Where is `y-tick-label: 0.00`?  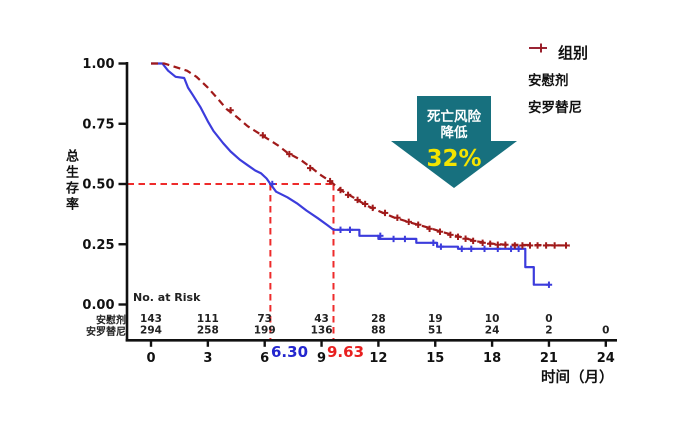
y-tick-label: 0.00 is located at coordinates (98, 305).